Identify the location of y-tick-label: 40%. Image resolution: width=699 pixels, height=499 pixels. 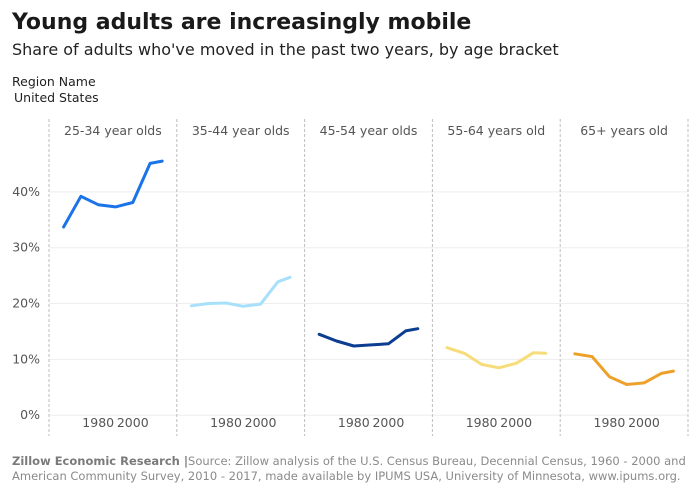
(26, 191).